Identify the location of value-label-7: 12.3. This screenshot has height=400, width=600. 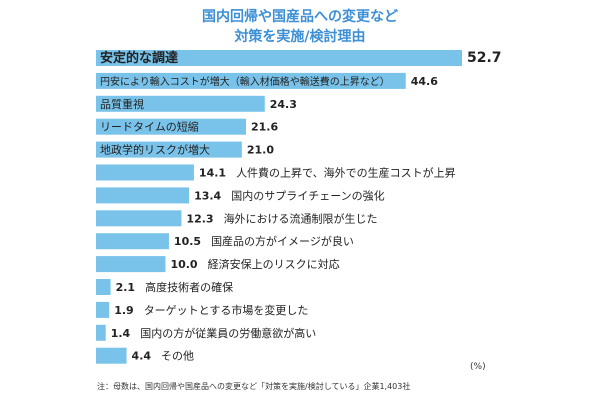
(199, 218).